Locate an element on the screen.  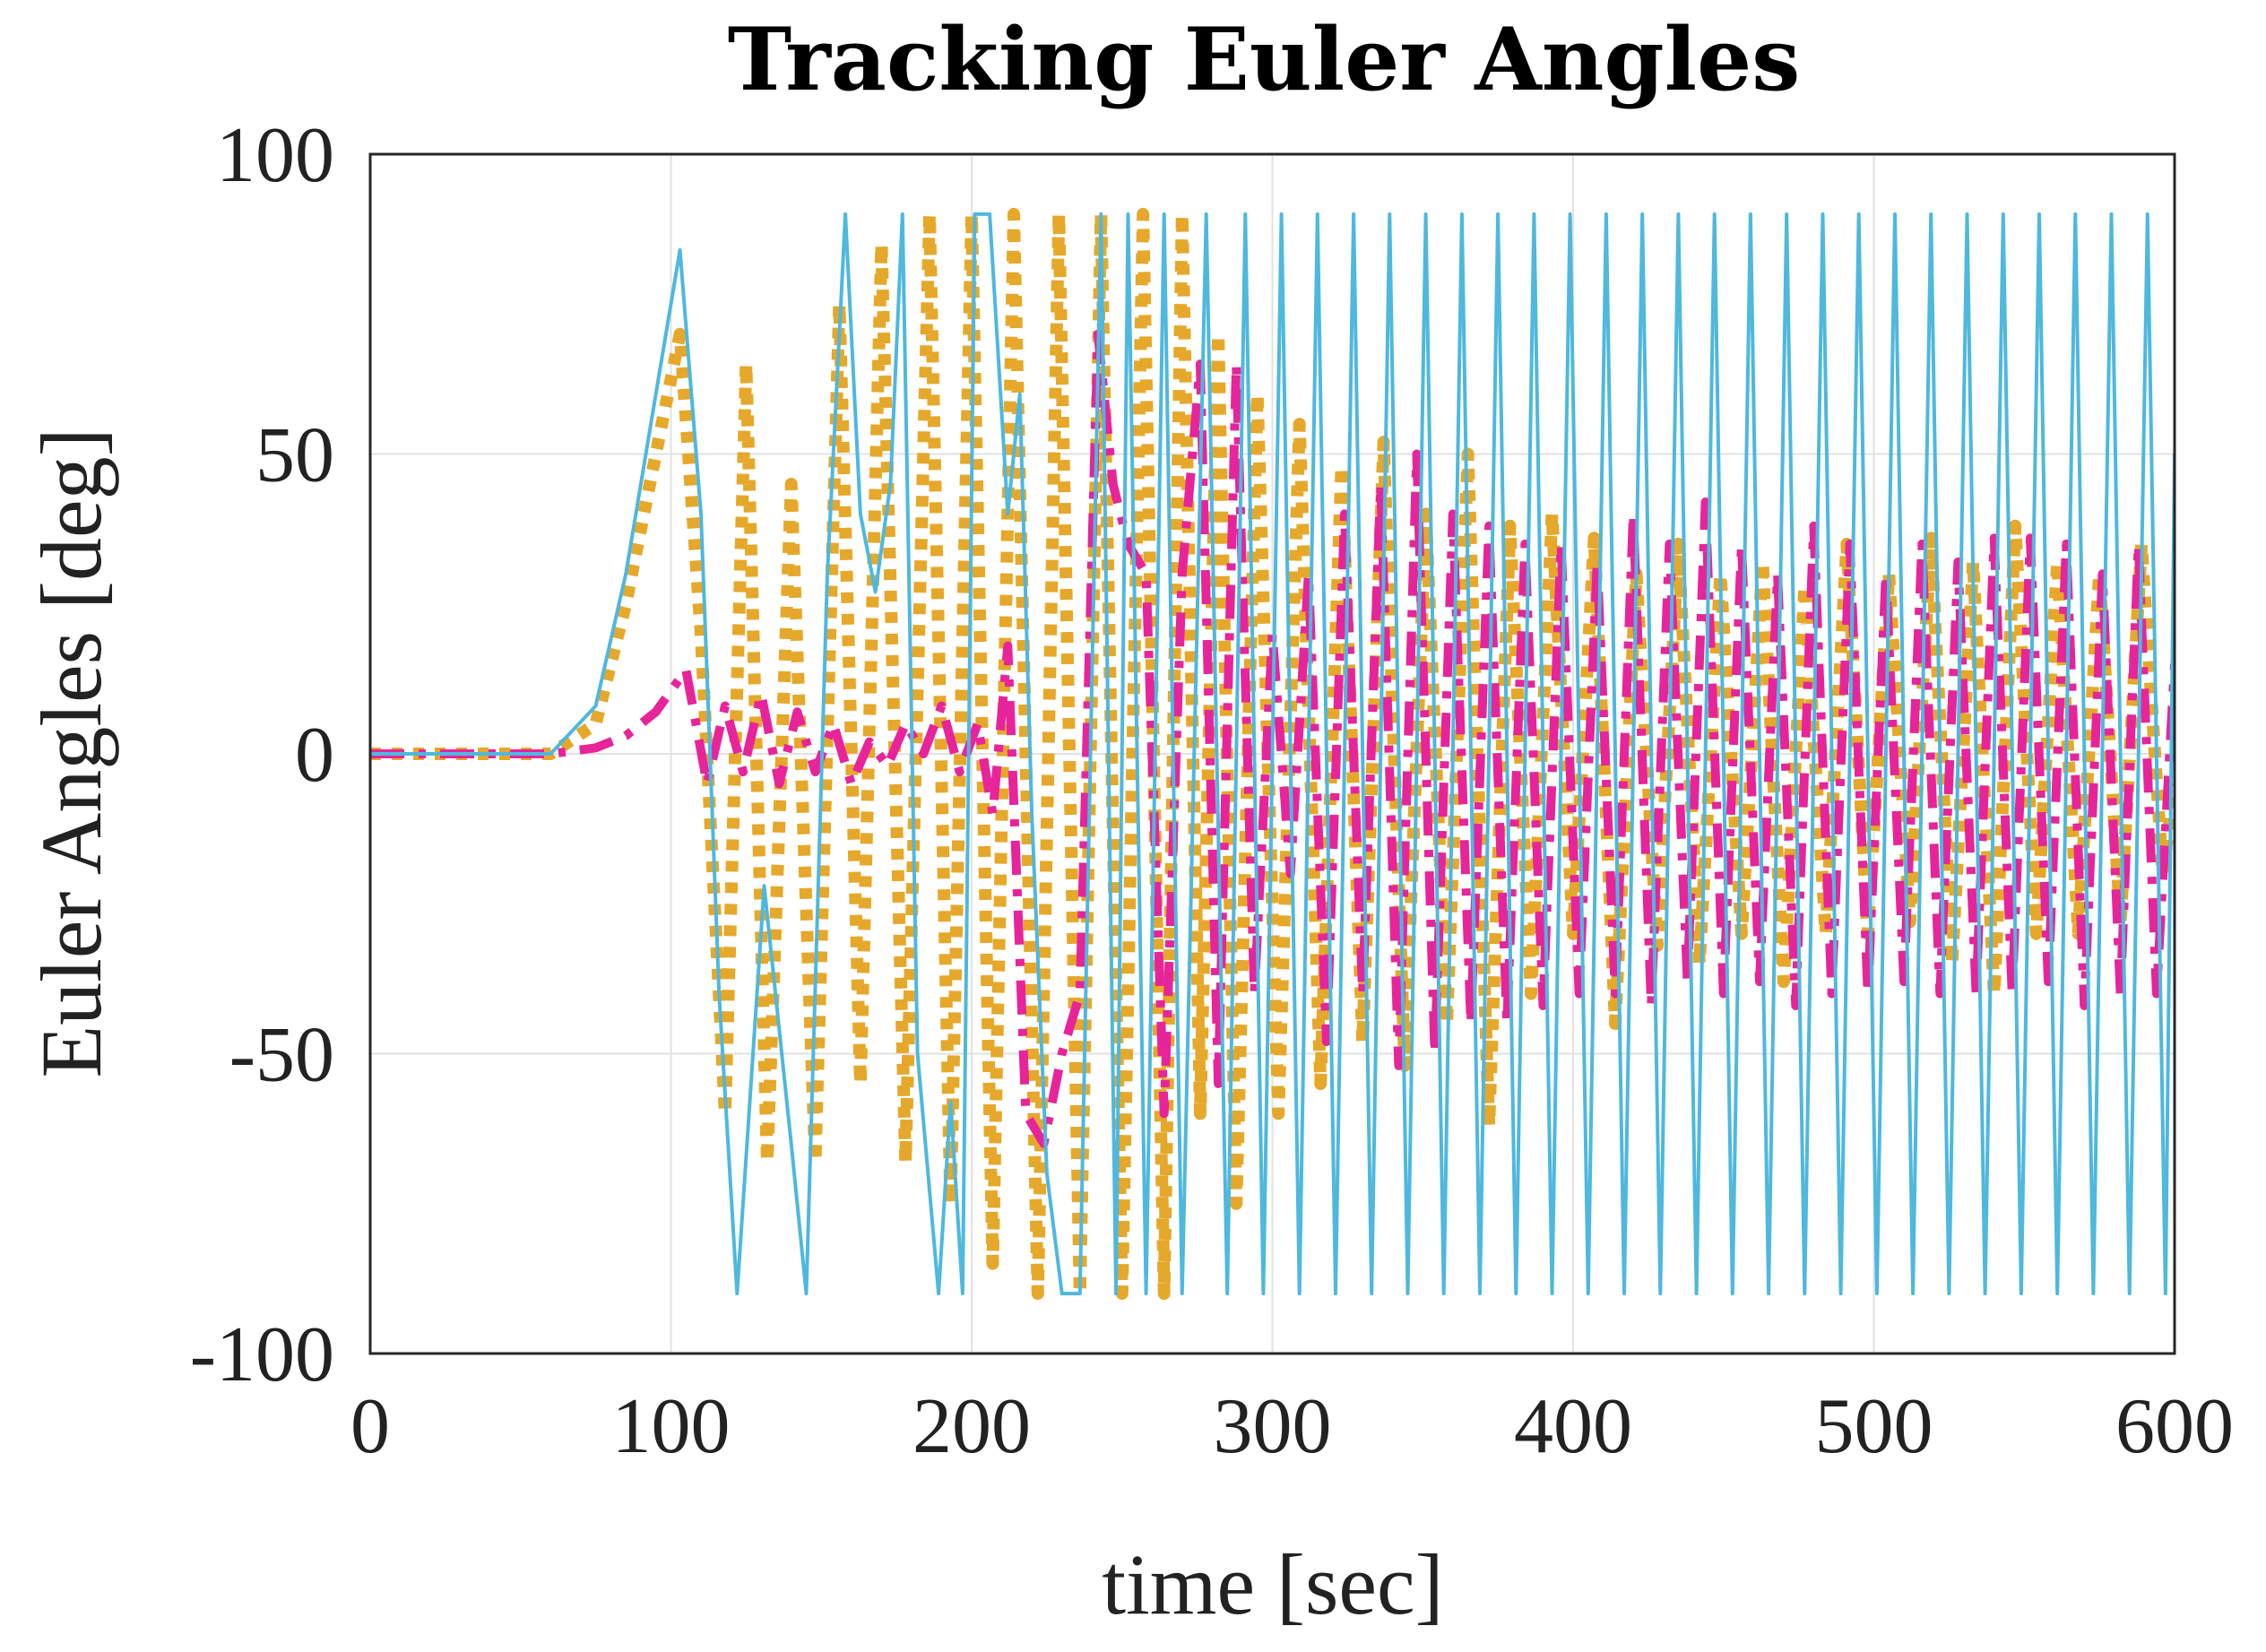
y-tick-label: 50 is located at coordinates (294, 455).